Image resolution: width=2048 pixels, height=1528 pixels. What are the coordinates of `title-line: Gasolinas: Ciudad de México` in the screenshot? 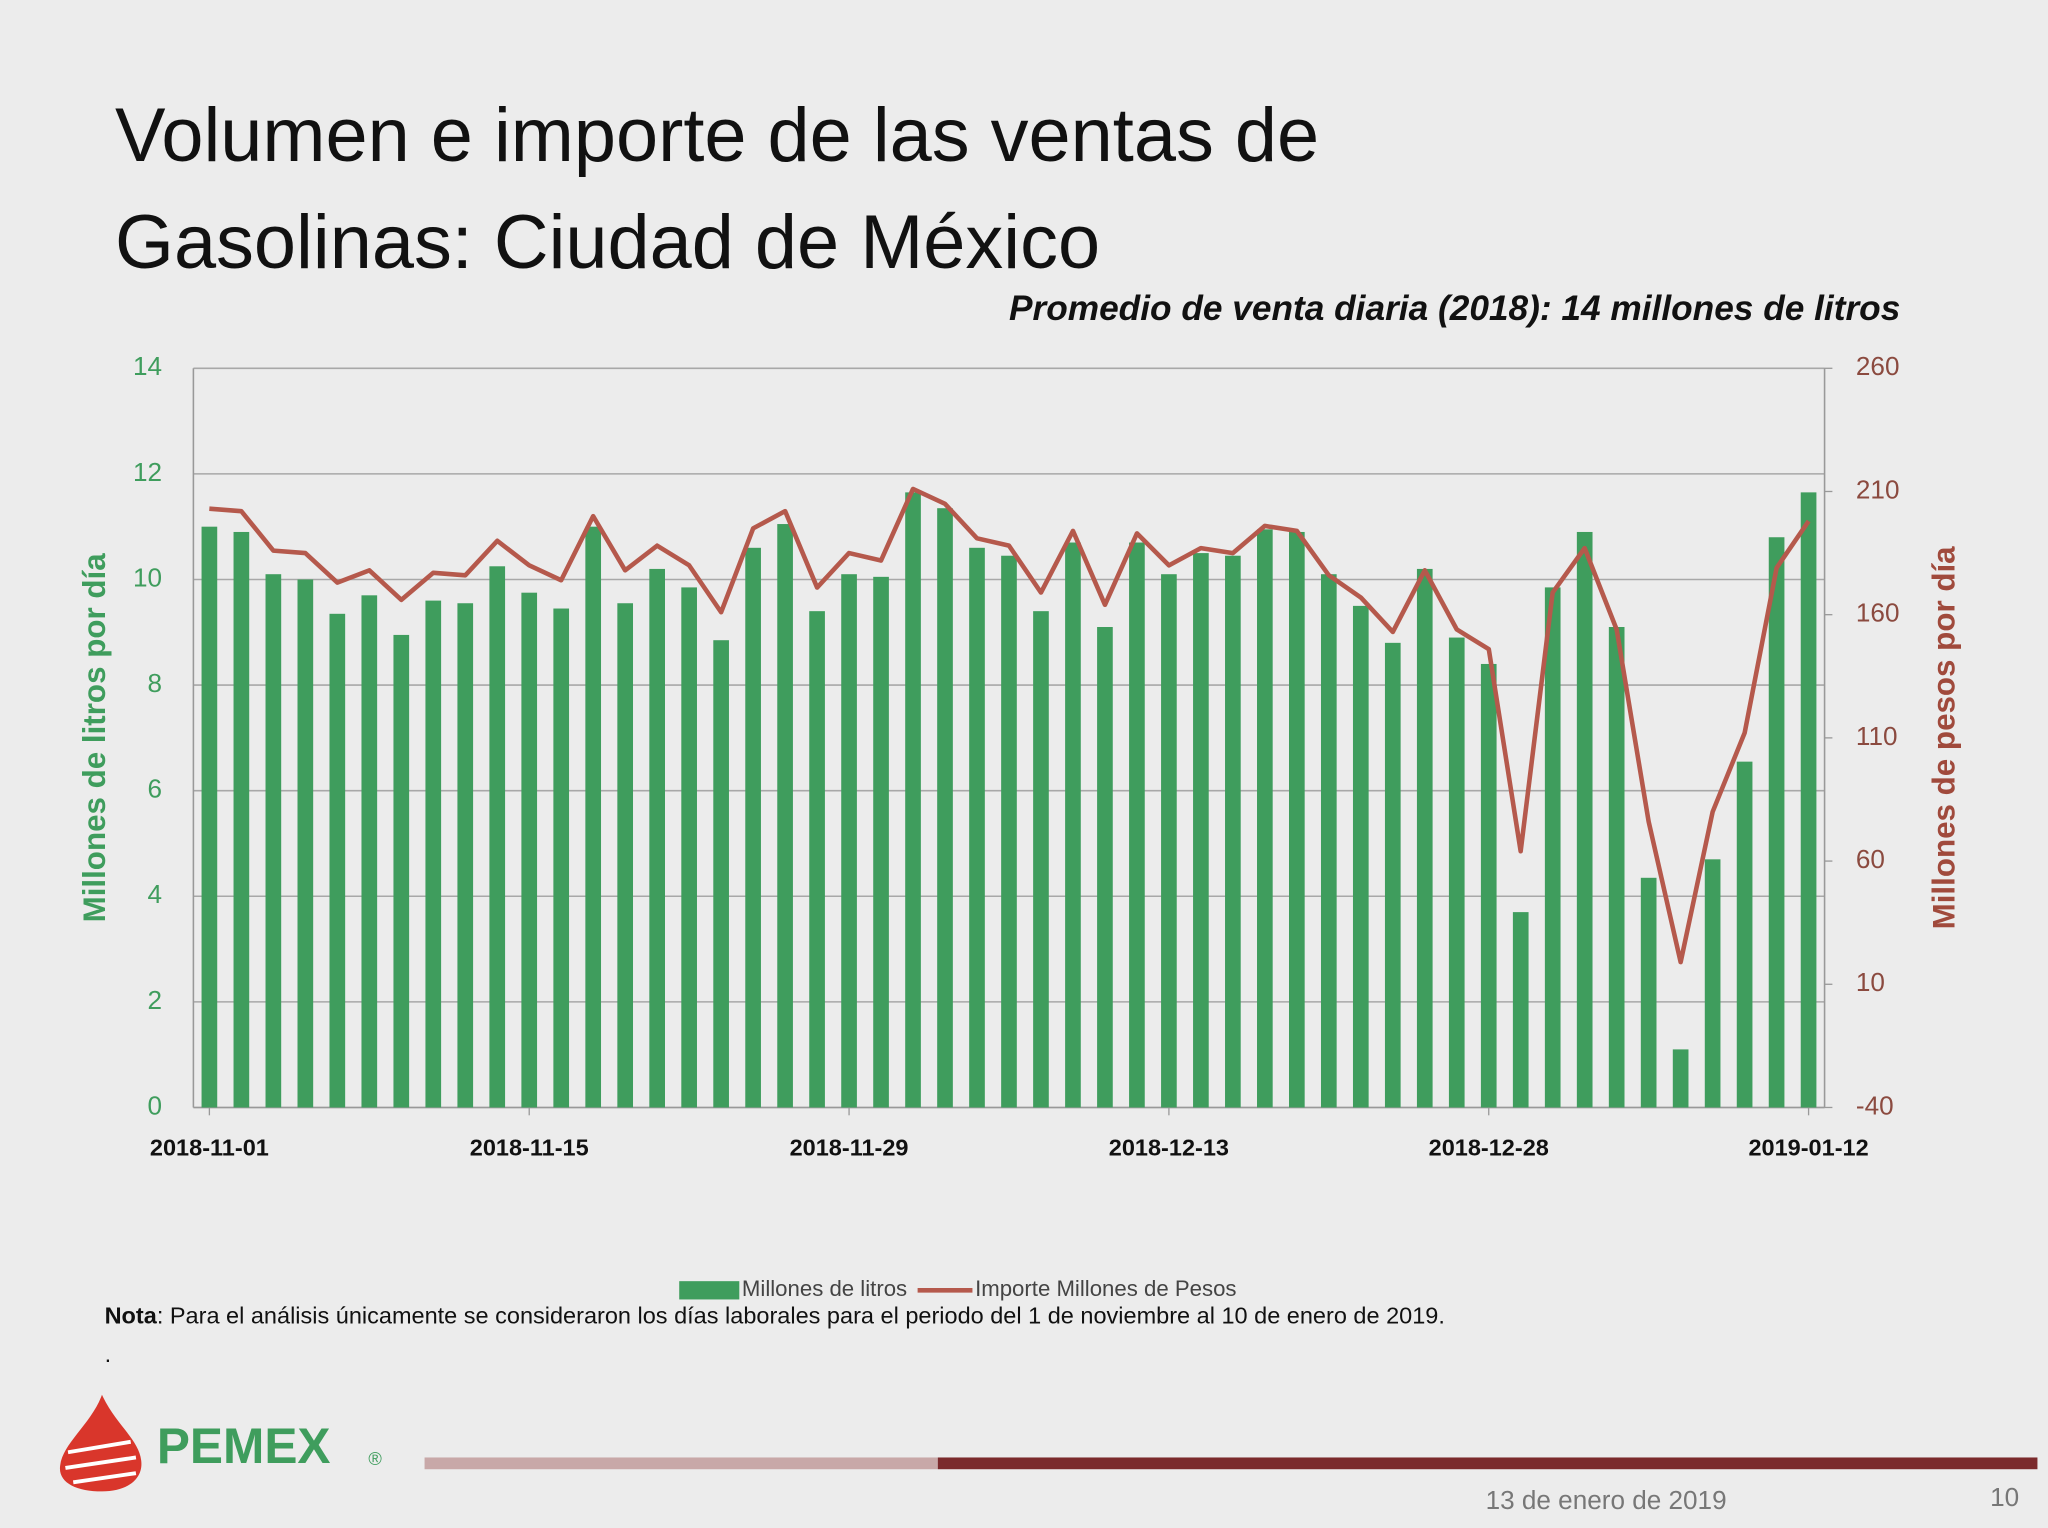 It's located at (607, 242).